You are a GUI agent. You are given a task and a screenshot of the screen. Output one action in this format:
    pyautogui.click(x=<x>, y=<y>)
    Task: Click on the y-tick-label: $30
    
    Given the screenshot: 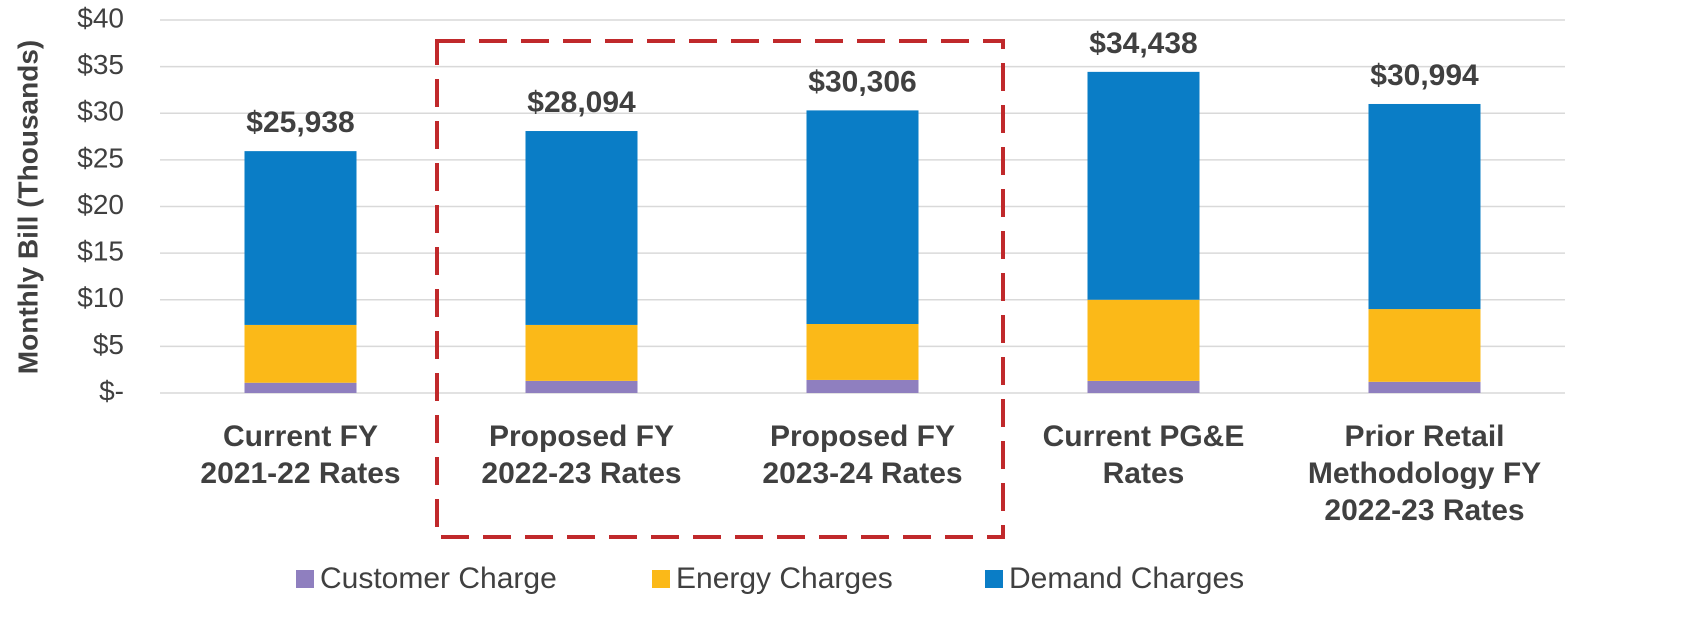 What is the action you would take?
    pyautogui.click(x=100, y=111)
    